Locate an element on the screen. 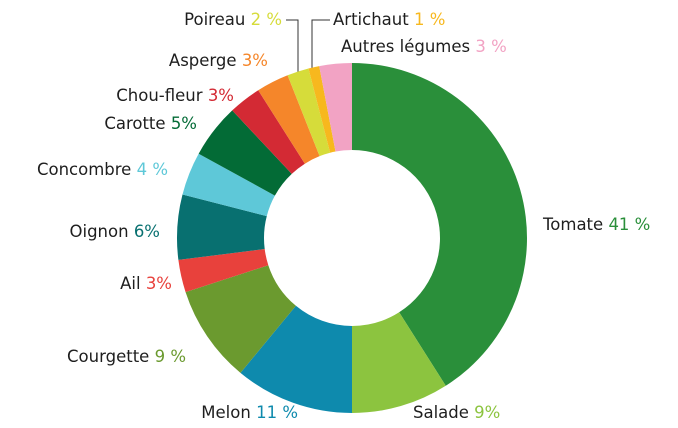 This screenshot has height=428, width=678. category-name: Ail is located at coordinates (130, 283).